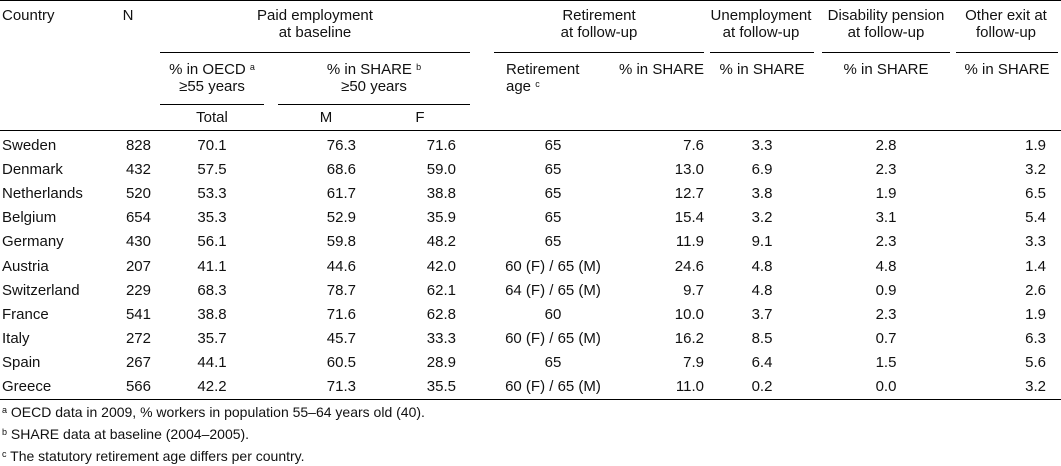  Describe the element at coordinates (326, 117) in the screenshot. I see `subheader-m: M` at that location.